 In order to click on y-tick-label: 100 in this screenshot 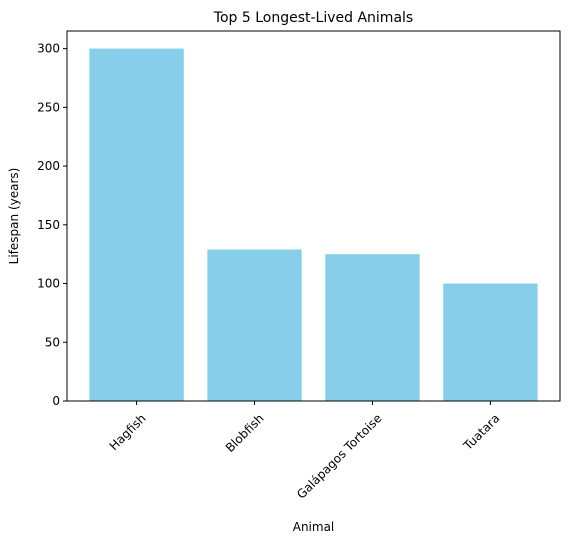, I will do `click(48, 284)`.